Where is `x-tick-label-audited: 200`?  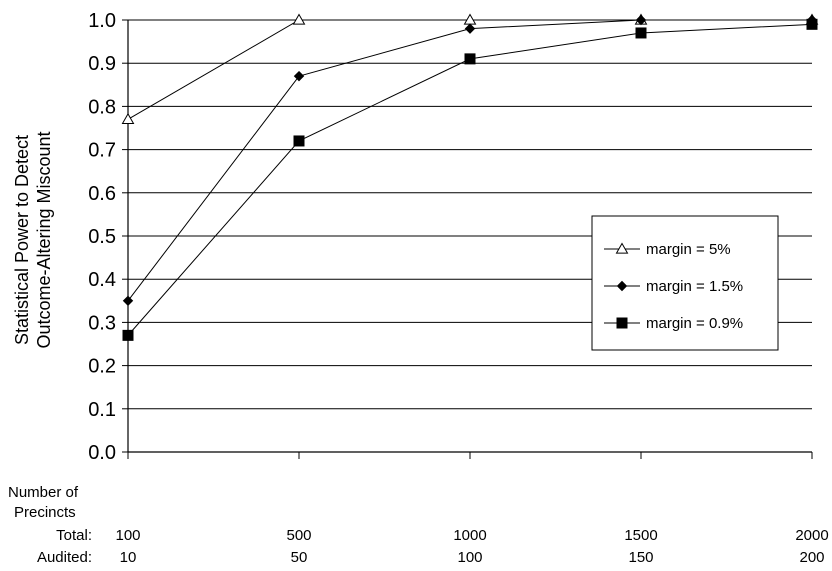
x-tick-label-audited: 200 is located at coordinates (811, 557).